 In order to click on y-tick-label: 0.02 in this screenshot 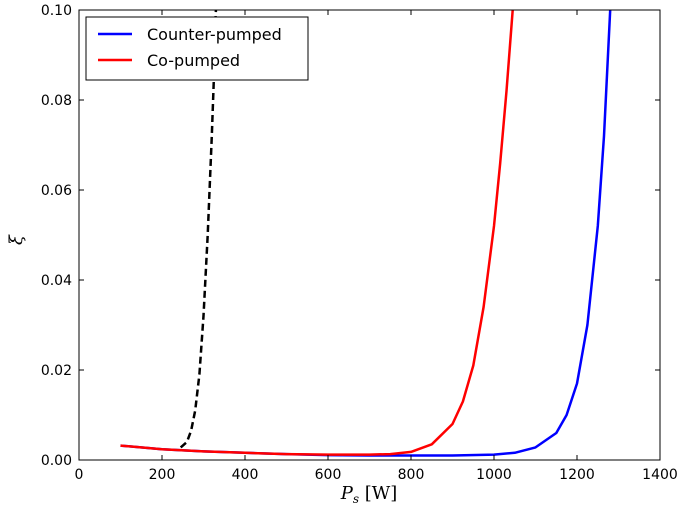, I will do `click(56, 371)`.